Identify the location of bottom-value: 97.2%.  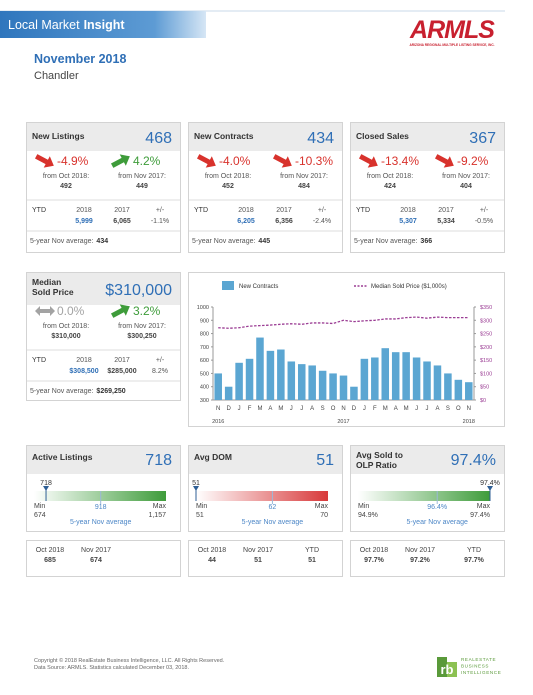
(420, 560).